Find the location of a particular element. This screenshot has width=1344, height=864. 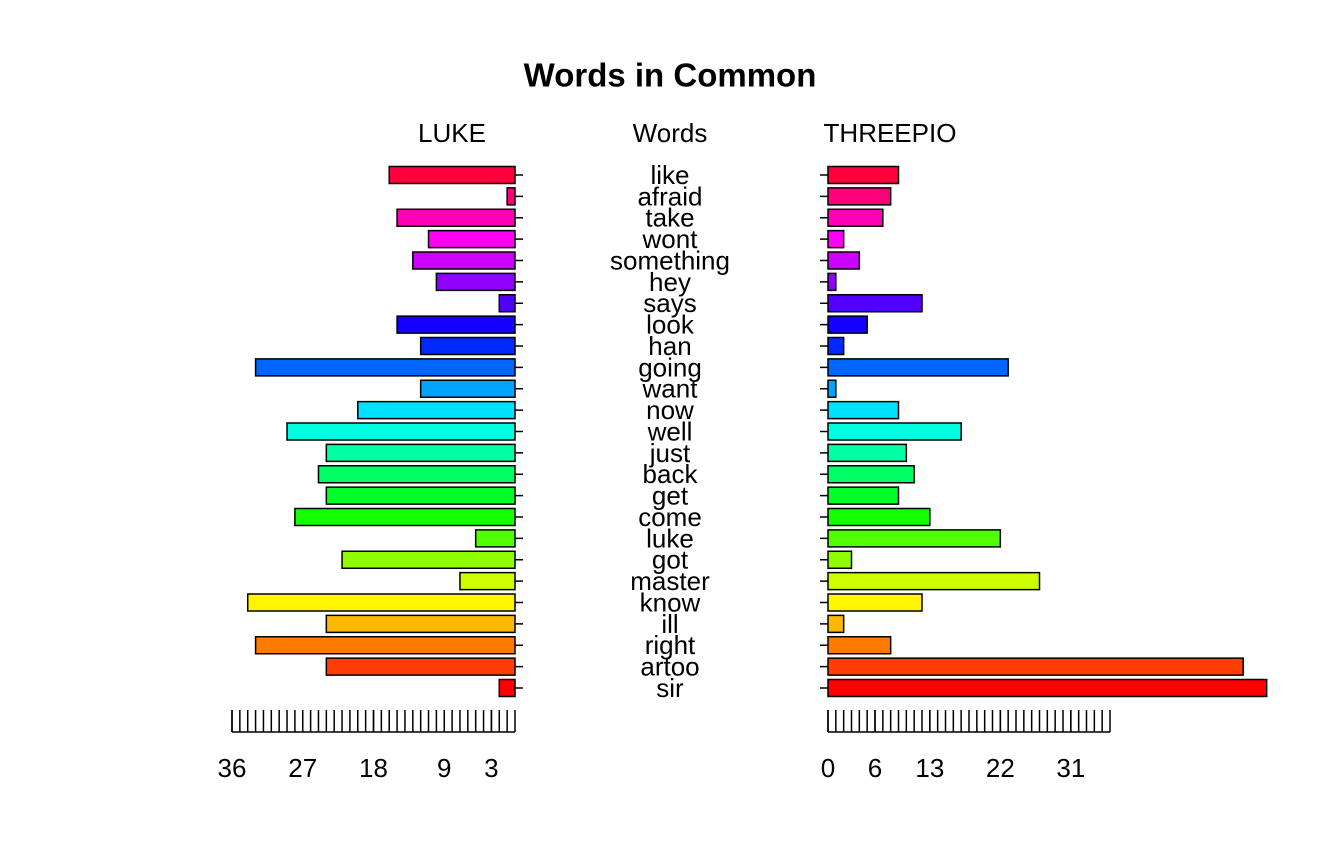

category-label: going is located at coordinates (670, 367).